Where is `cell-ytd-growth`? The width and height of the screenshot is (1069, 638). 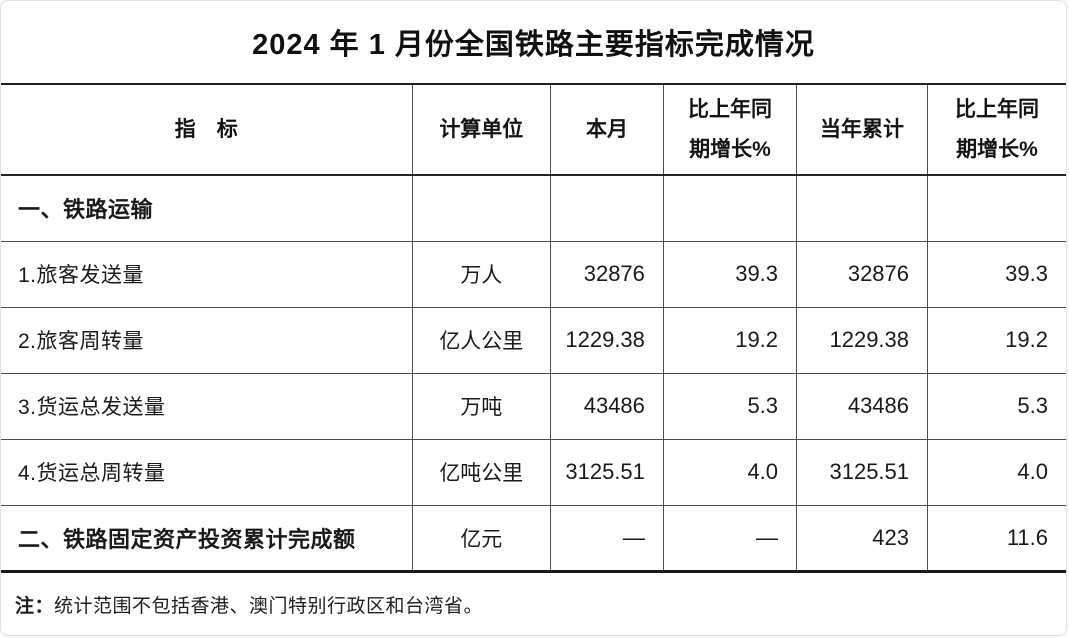
cell-ytd-growth is located at coordinates (996, 208).